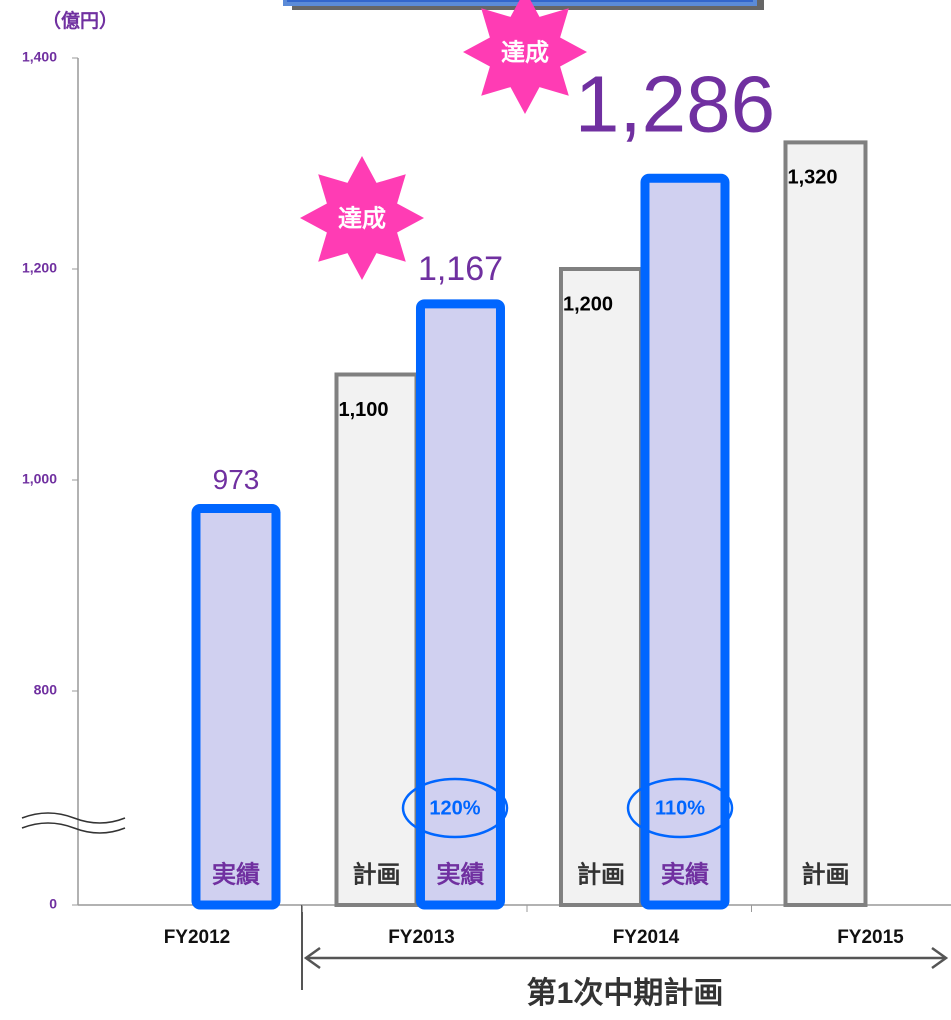  Describe the element at coordinates (39, 57) in the screenshot. I see `y-tick-label: 1,400` at that location.